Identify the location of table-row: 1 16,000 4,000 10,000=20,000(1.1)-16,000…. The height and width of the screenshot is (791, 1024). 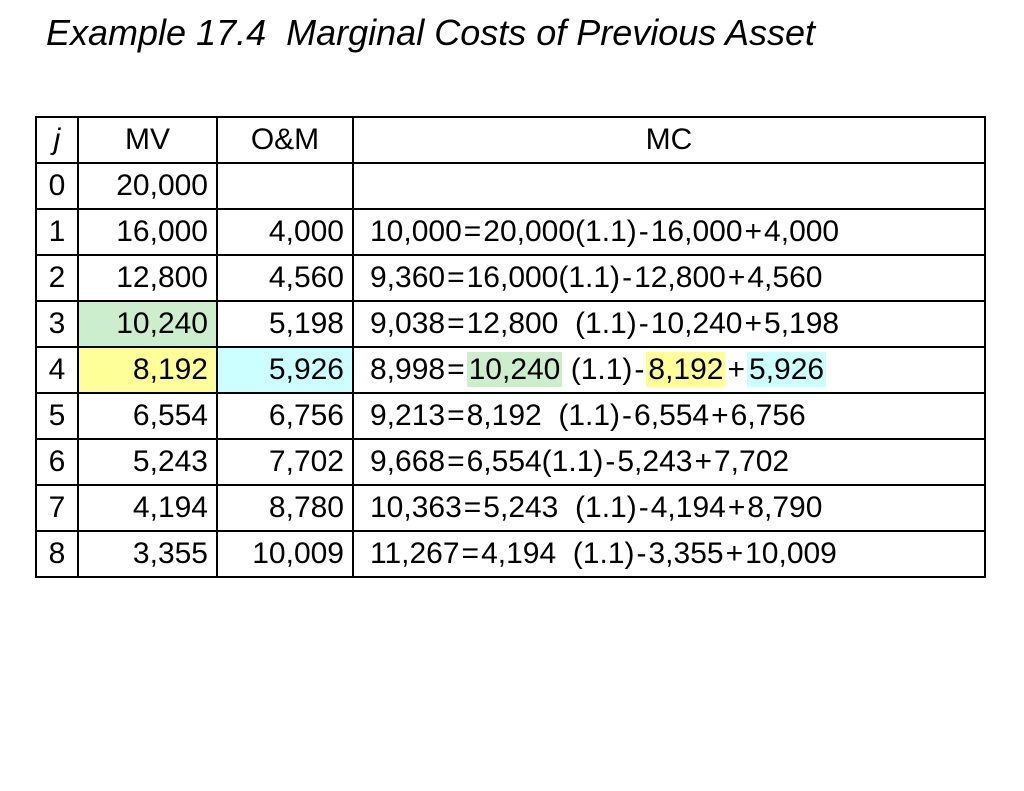
(510, 232).